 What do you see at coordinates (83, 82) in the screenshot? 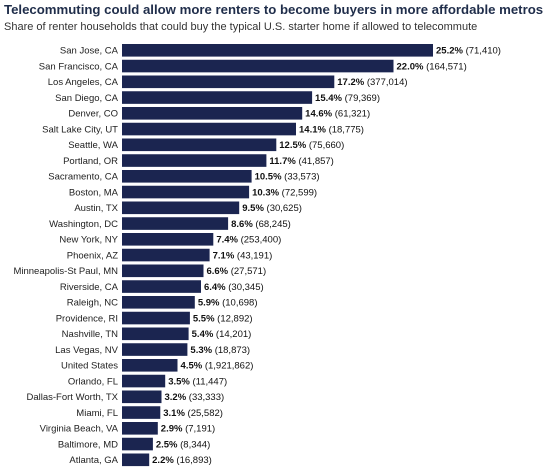
I see `category-label: Los Angeles, CA` at bounding box center [83, 82].